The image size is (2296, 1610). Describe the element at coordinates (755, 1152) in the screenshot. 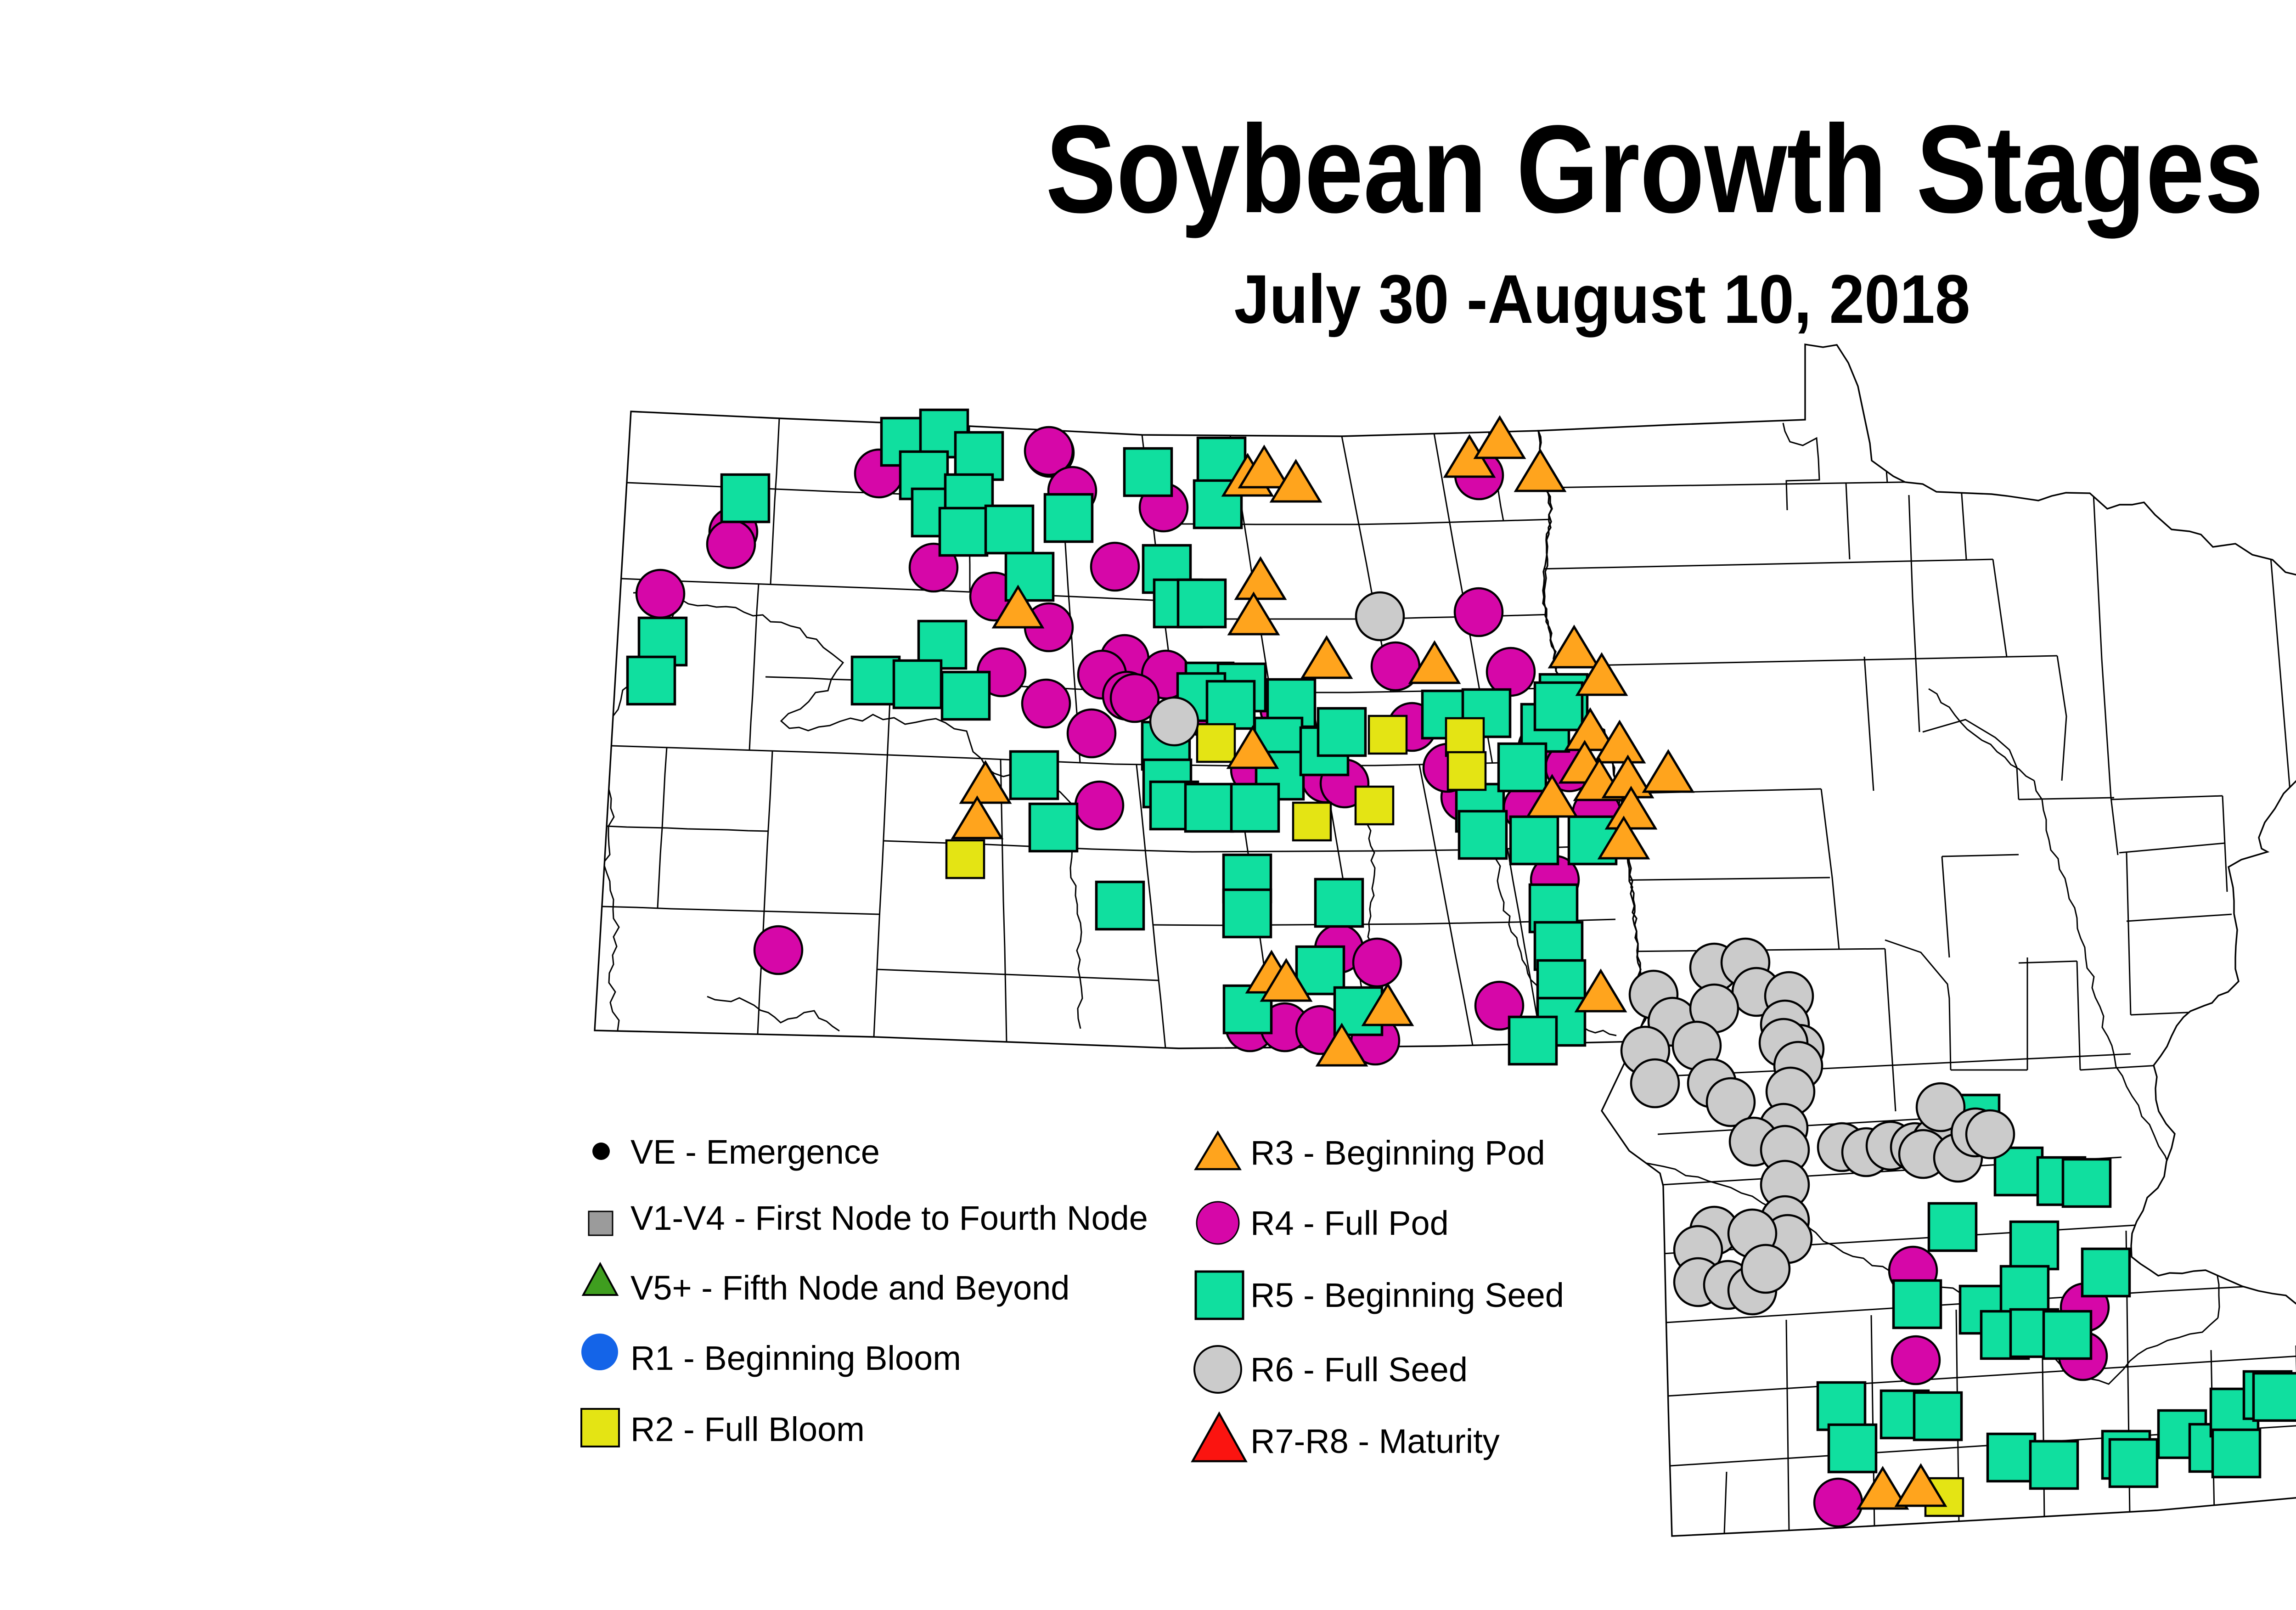

I see `svg-text: VE - Emergence` at that location.